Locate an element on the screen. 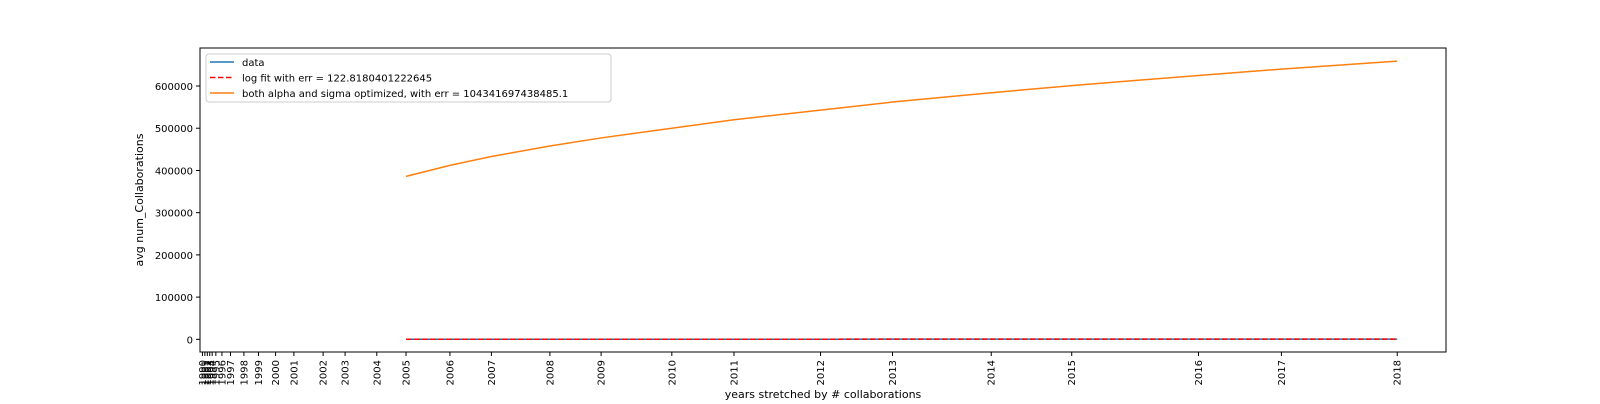 Image resolution: width=1600 pixels, height=404 pixels. x-tick-label: 2013 is located at coordinates (893, 372).